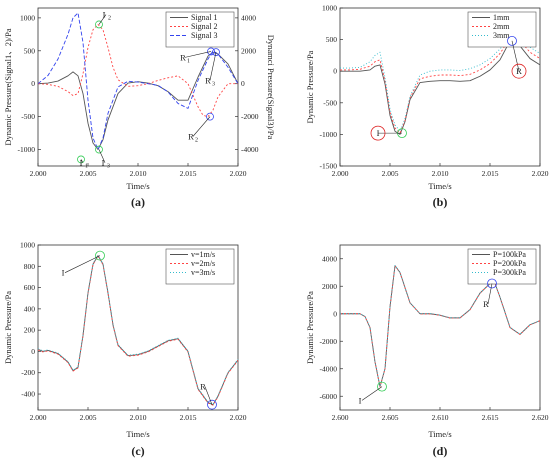 The image size is (550, 465). Describe the element at coordinates (109, 19) in the screenshot. I see `annotation-subscript: 2` at that location.